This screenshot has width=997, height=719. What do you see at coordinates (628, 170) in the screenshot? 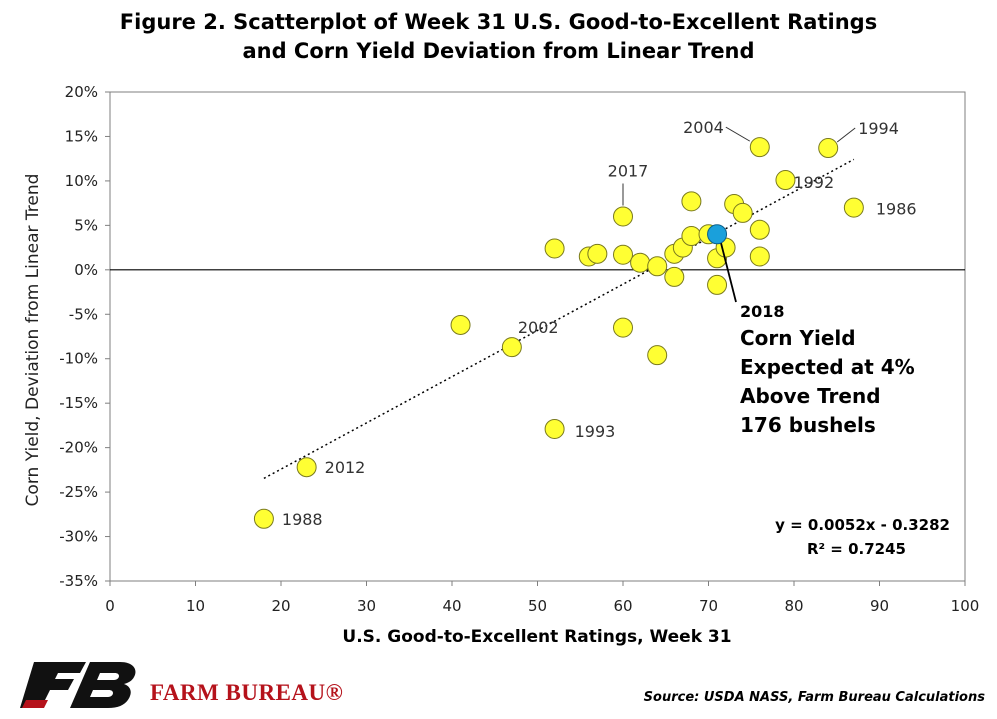
I see `point-label: 2017` at bounding box center [628, 170].